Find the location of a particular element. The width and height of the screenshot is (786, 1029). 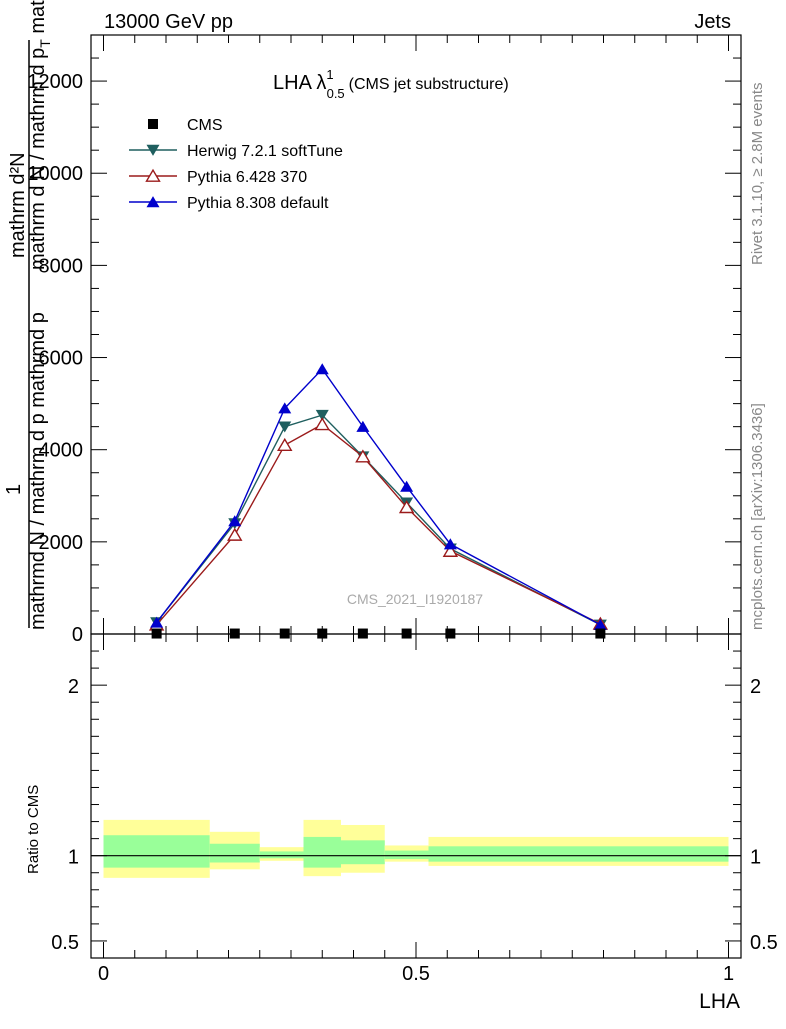

plot-title: LHA λ1 0.5 (CMS jet substructure) is located at coordinates (391, 84).